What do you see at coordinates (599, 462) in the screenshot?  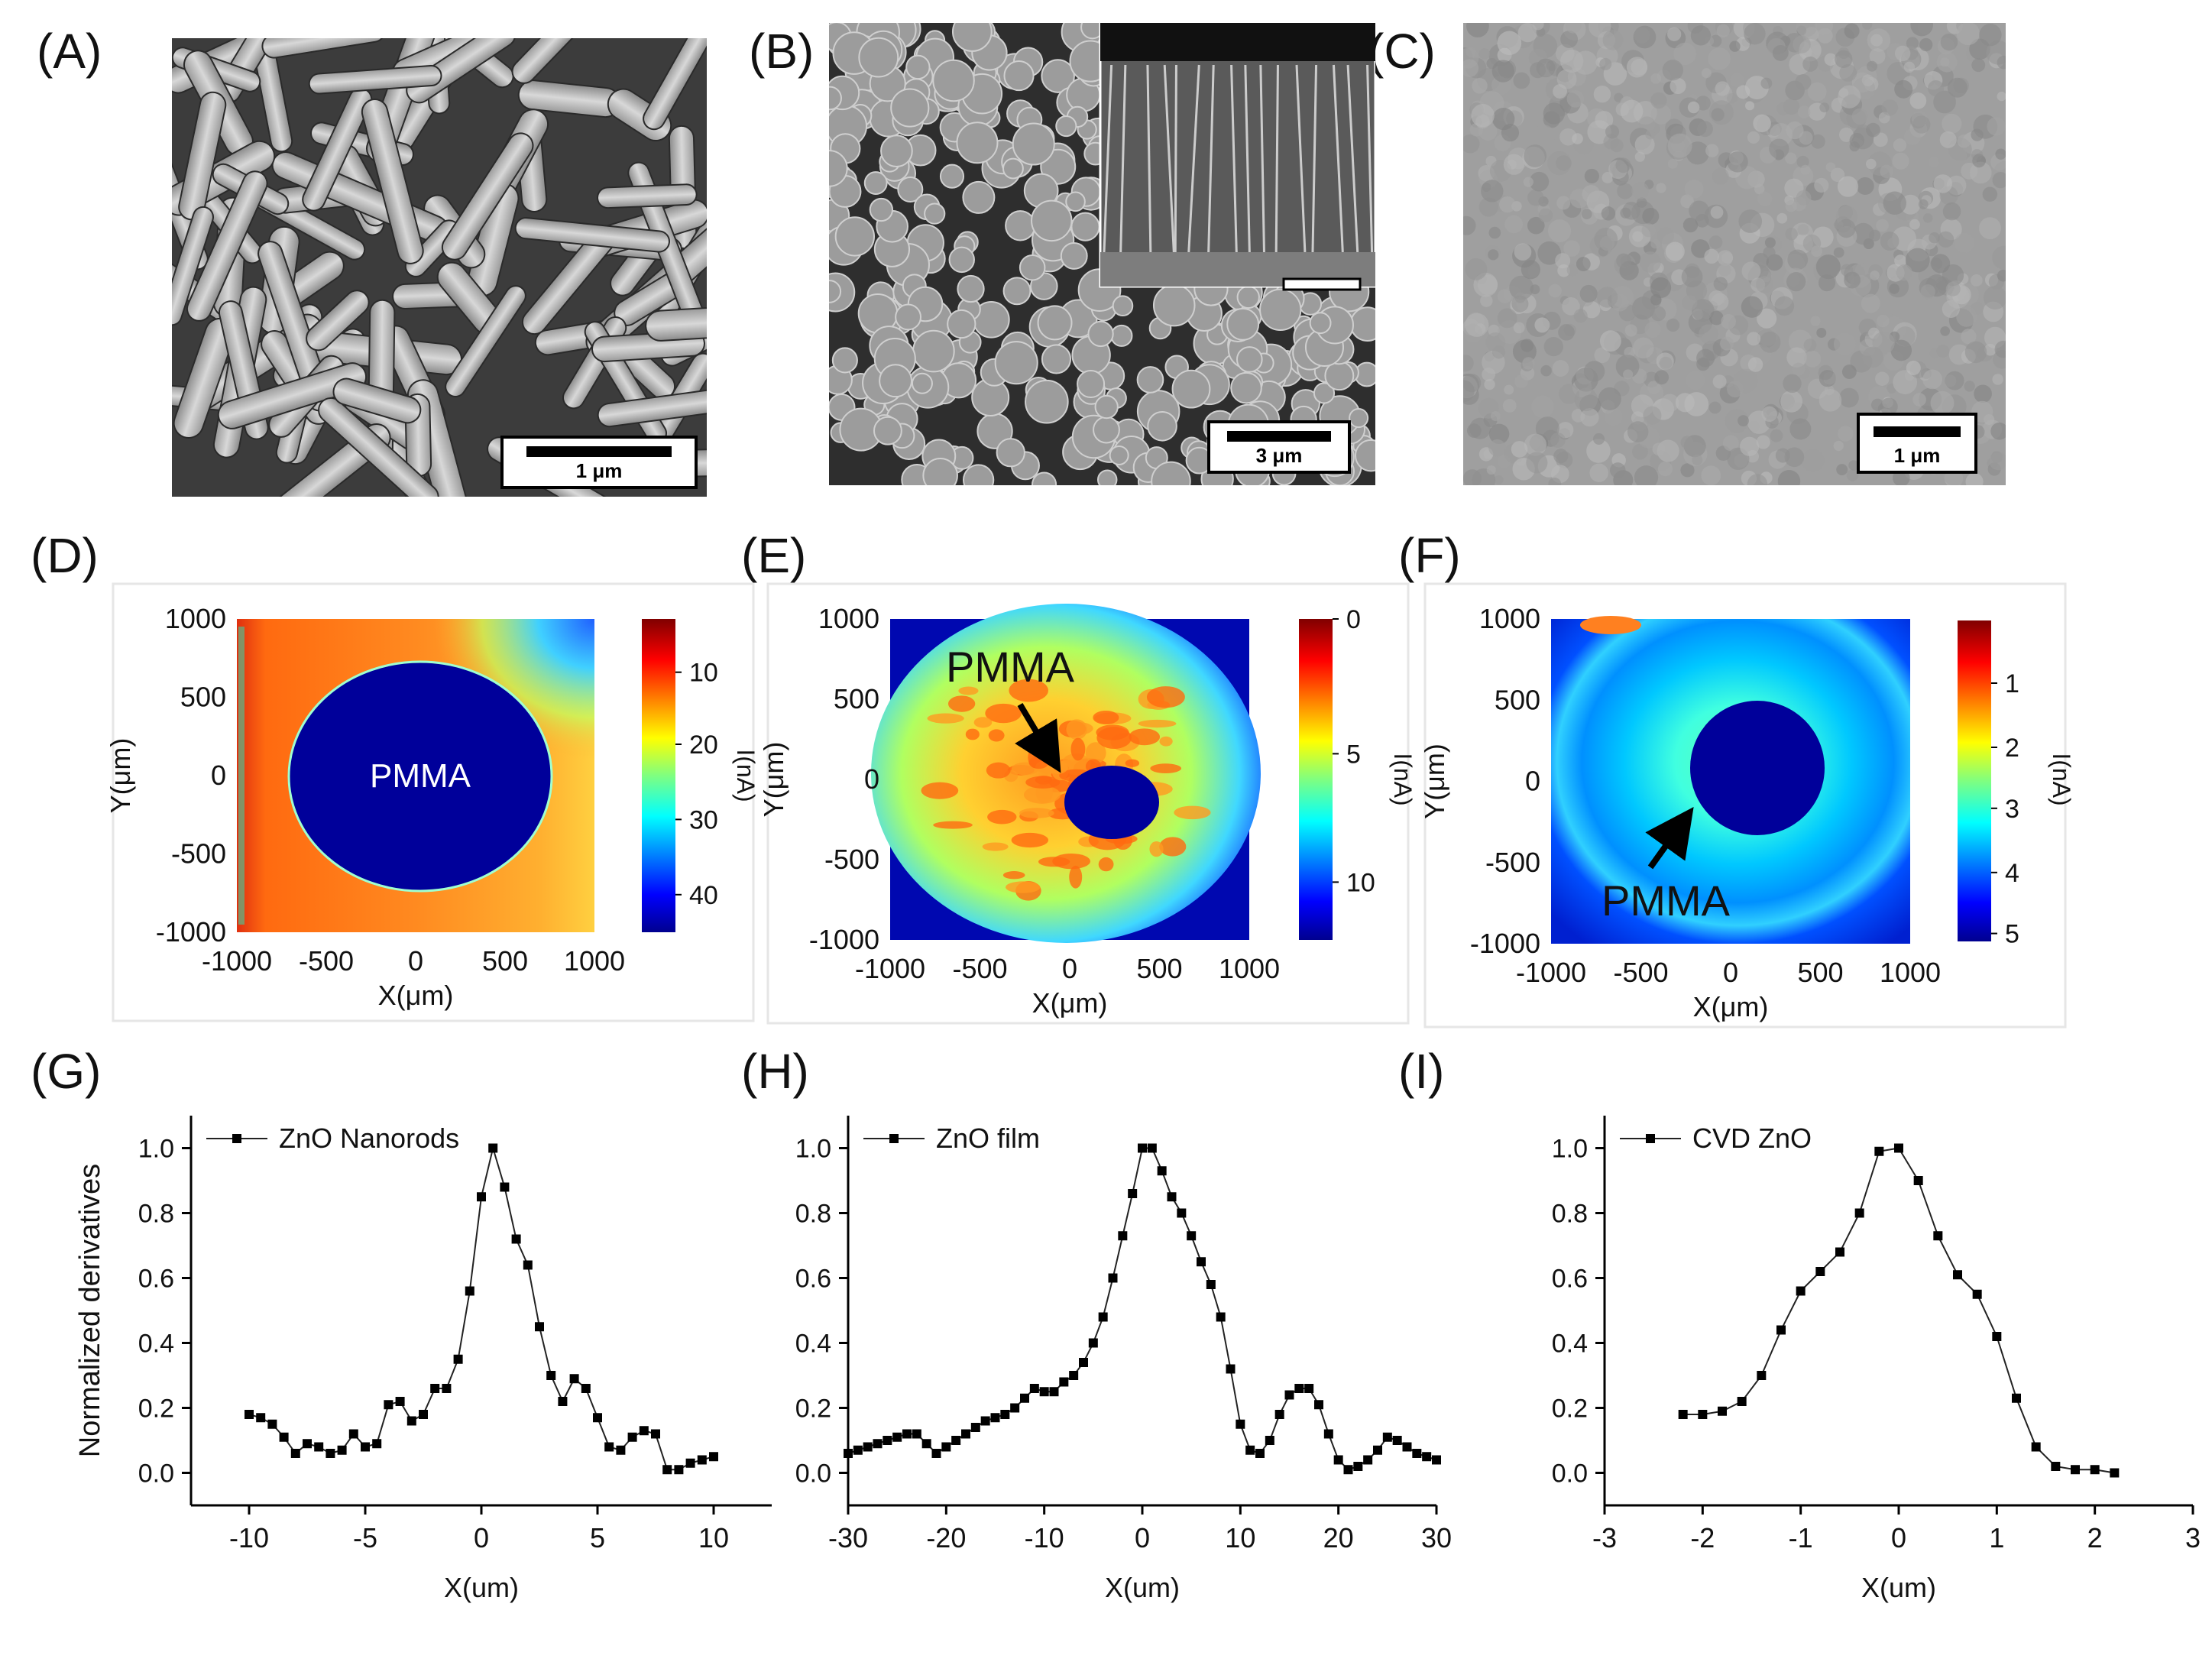 I see `scale-bar-a: 1 μm` at bounding box center [599, 462].